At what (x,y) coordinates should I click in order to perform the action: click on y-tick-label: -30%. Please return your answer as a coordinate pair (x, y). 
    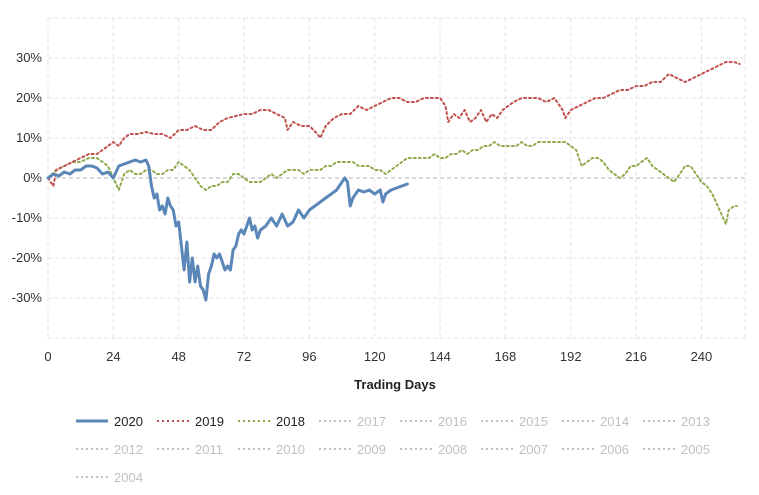
    Looking at the image, I should click on (27, 297).